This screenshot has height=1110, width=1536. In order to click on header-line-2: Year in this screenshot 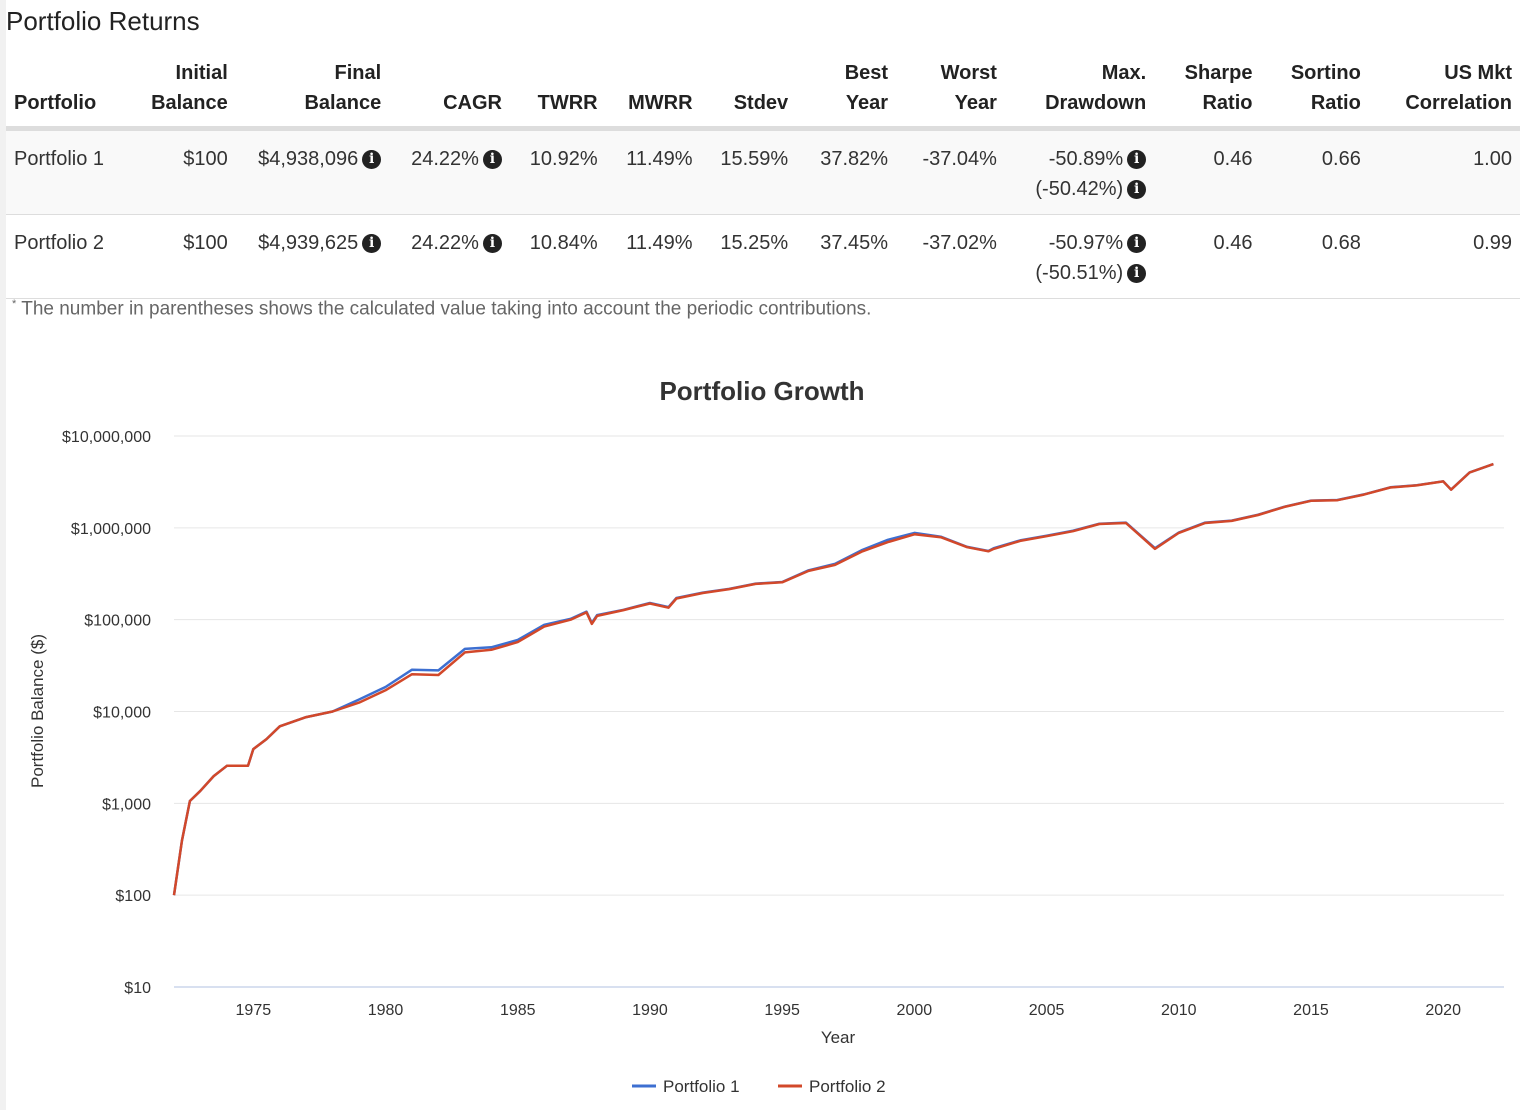, I will do `click(975, 103)`.